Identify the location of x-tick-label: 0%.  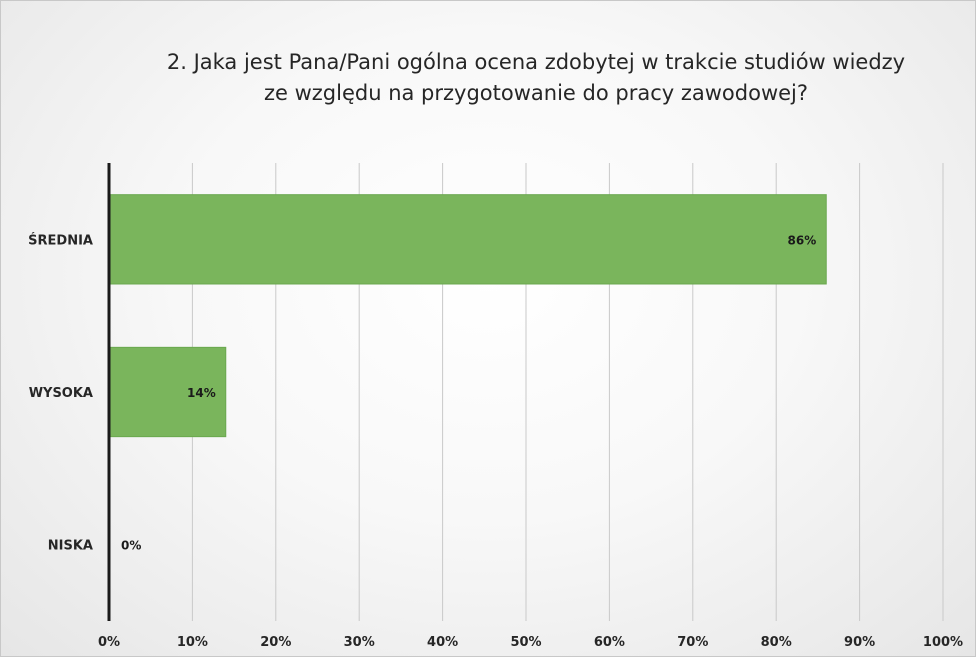
(109, 642).